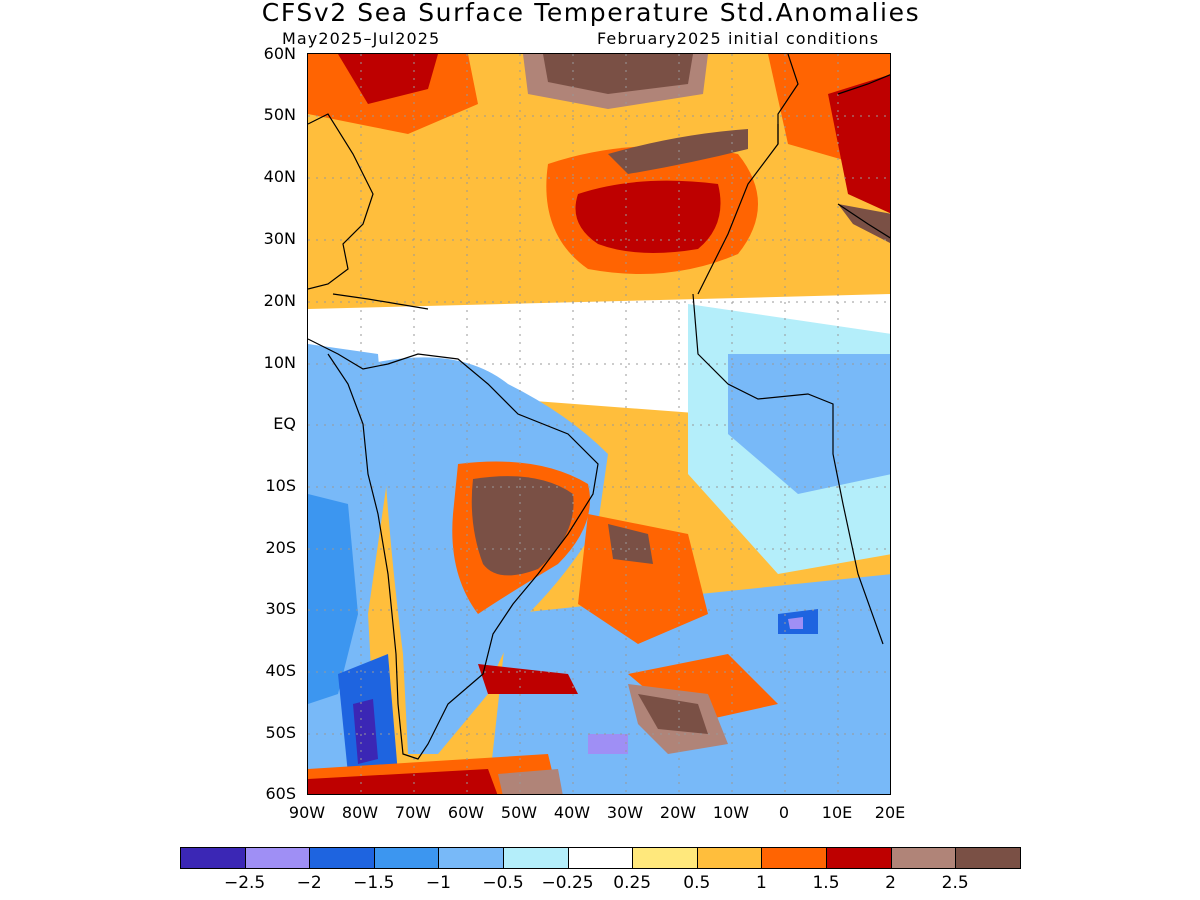 This screenshot has height=900, width=1200. What do you see at coordinates (697, 883) in the screenshot?
I see `color-bar-label: 0.5` at bounding box center [697, 883].